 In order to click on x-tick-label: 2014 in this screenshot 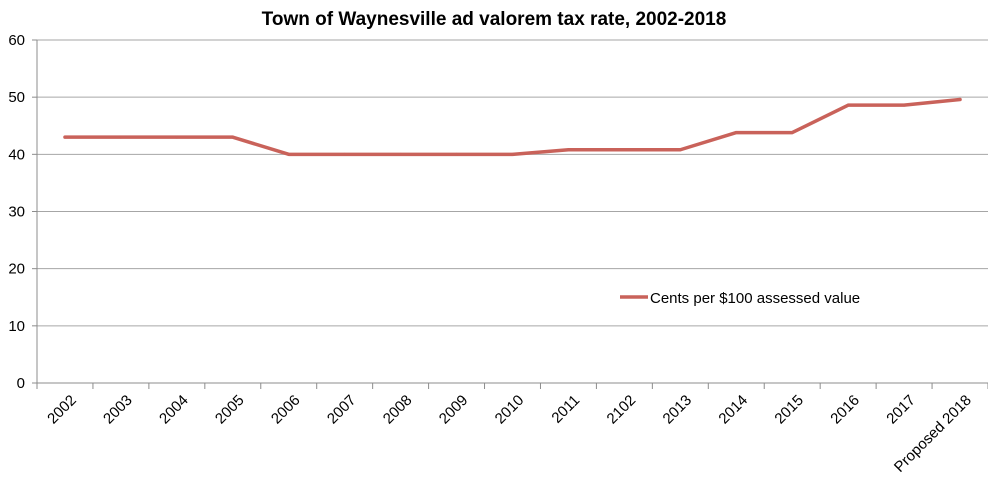, I will do `click(733, 410)`.